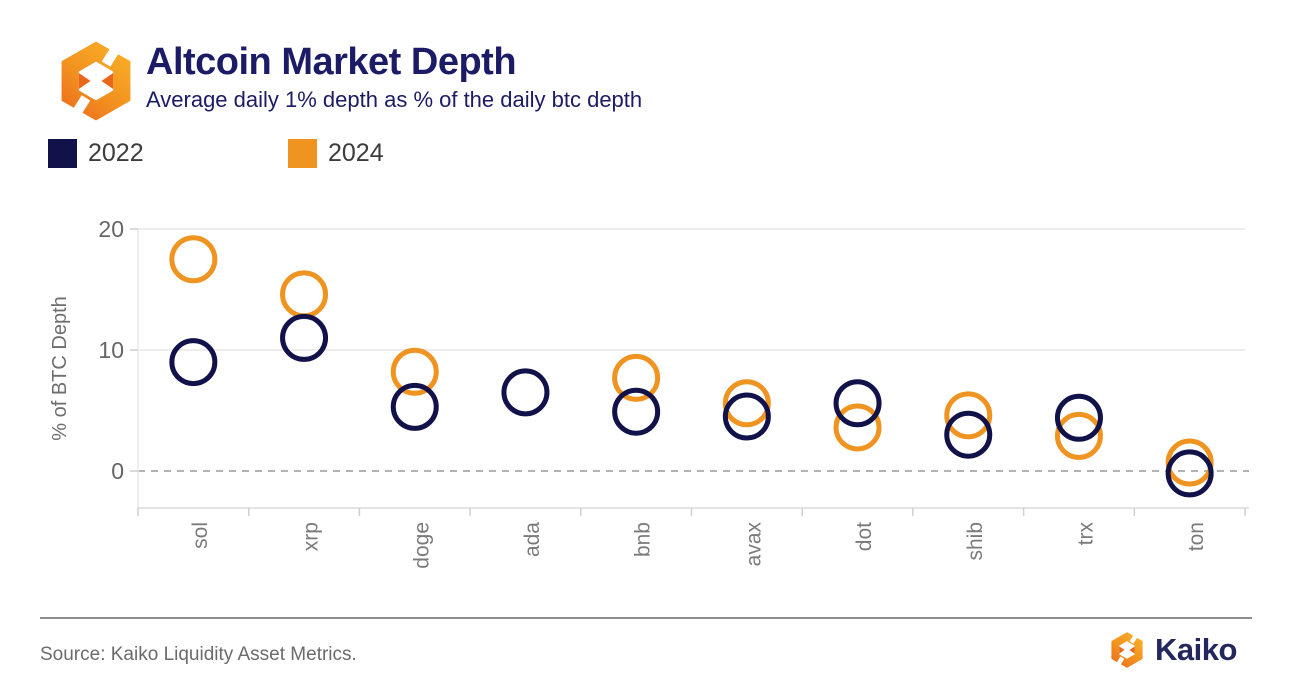 The height and width of the screenshot is (686, 1290). What do you see at coordinates (331, 62) in the screenshot?
I see `page-title: Altcoin Market Depth` at bounding box center [331, 62].